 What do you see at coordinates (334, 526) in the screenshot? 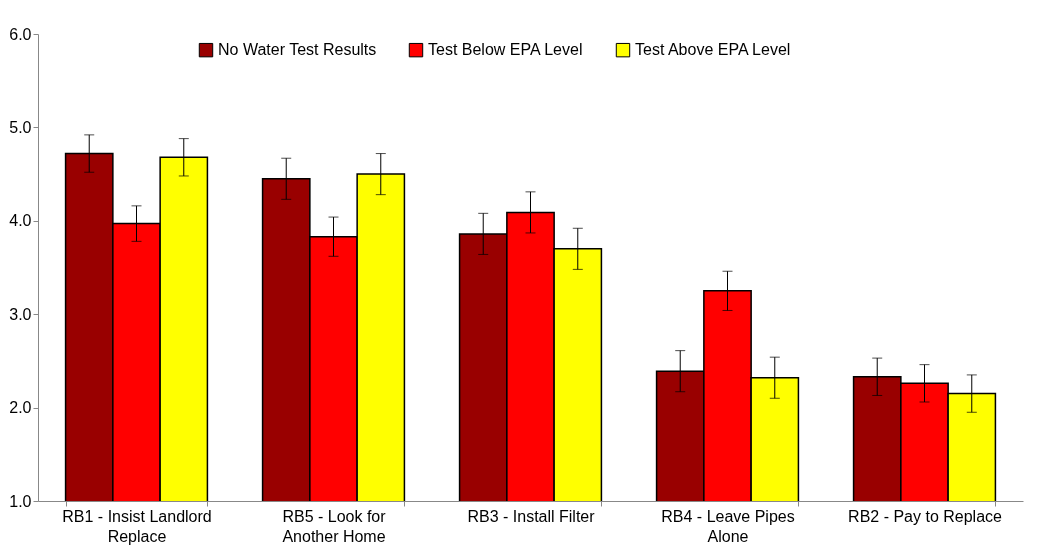
I see `x-tick-label: RB5 - Look for Another Home` at bounding box center [334, 526].